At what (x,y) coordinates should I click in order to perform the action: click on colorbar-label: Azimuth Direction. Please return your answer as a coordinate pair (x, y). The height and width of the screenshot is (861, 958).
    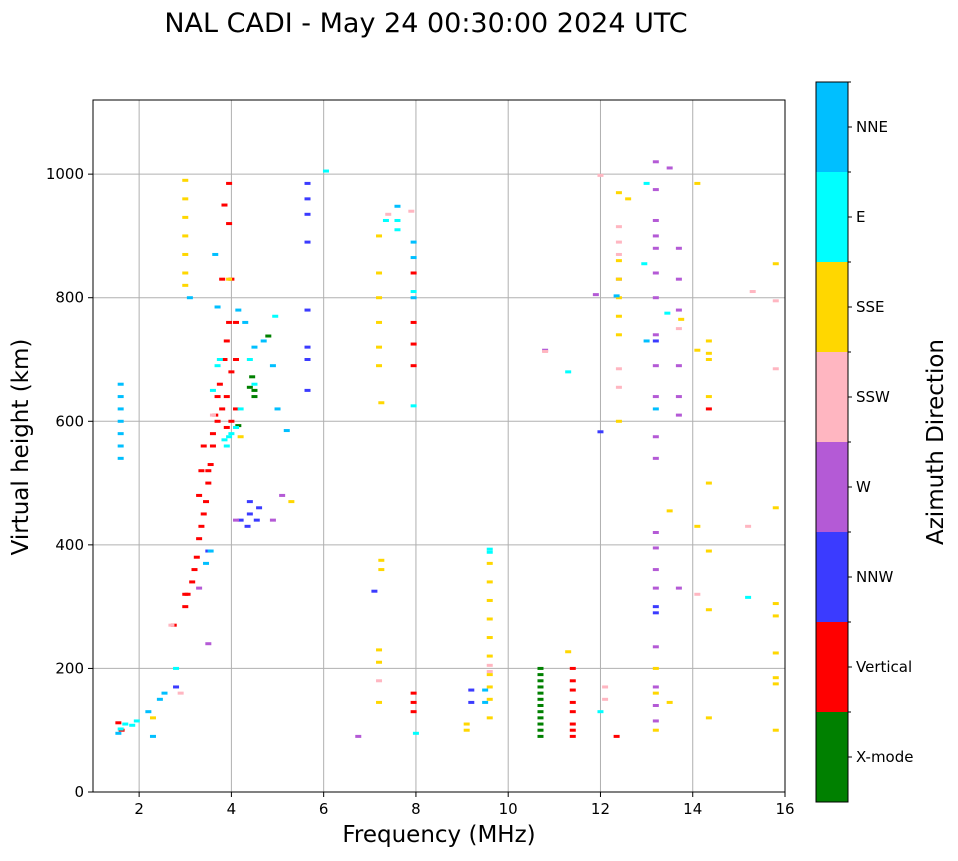
    Looking at the image, I should click on (936, 442).